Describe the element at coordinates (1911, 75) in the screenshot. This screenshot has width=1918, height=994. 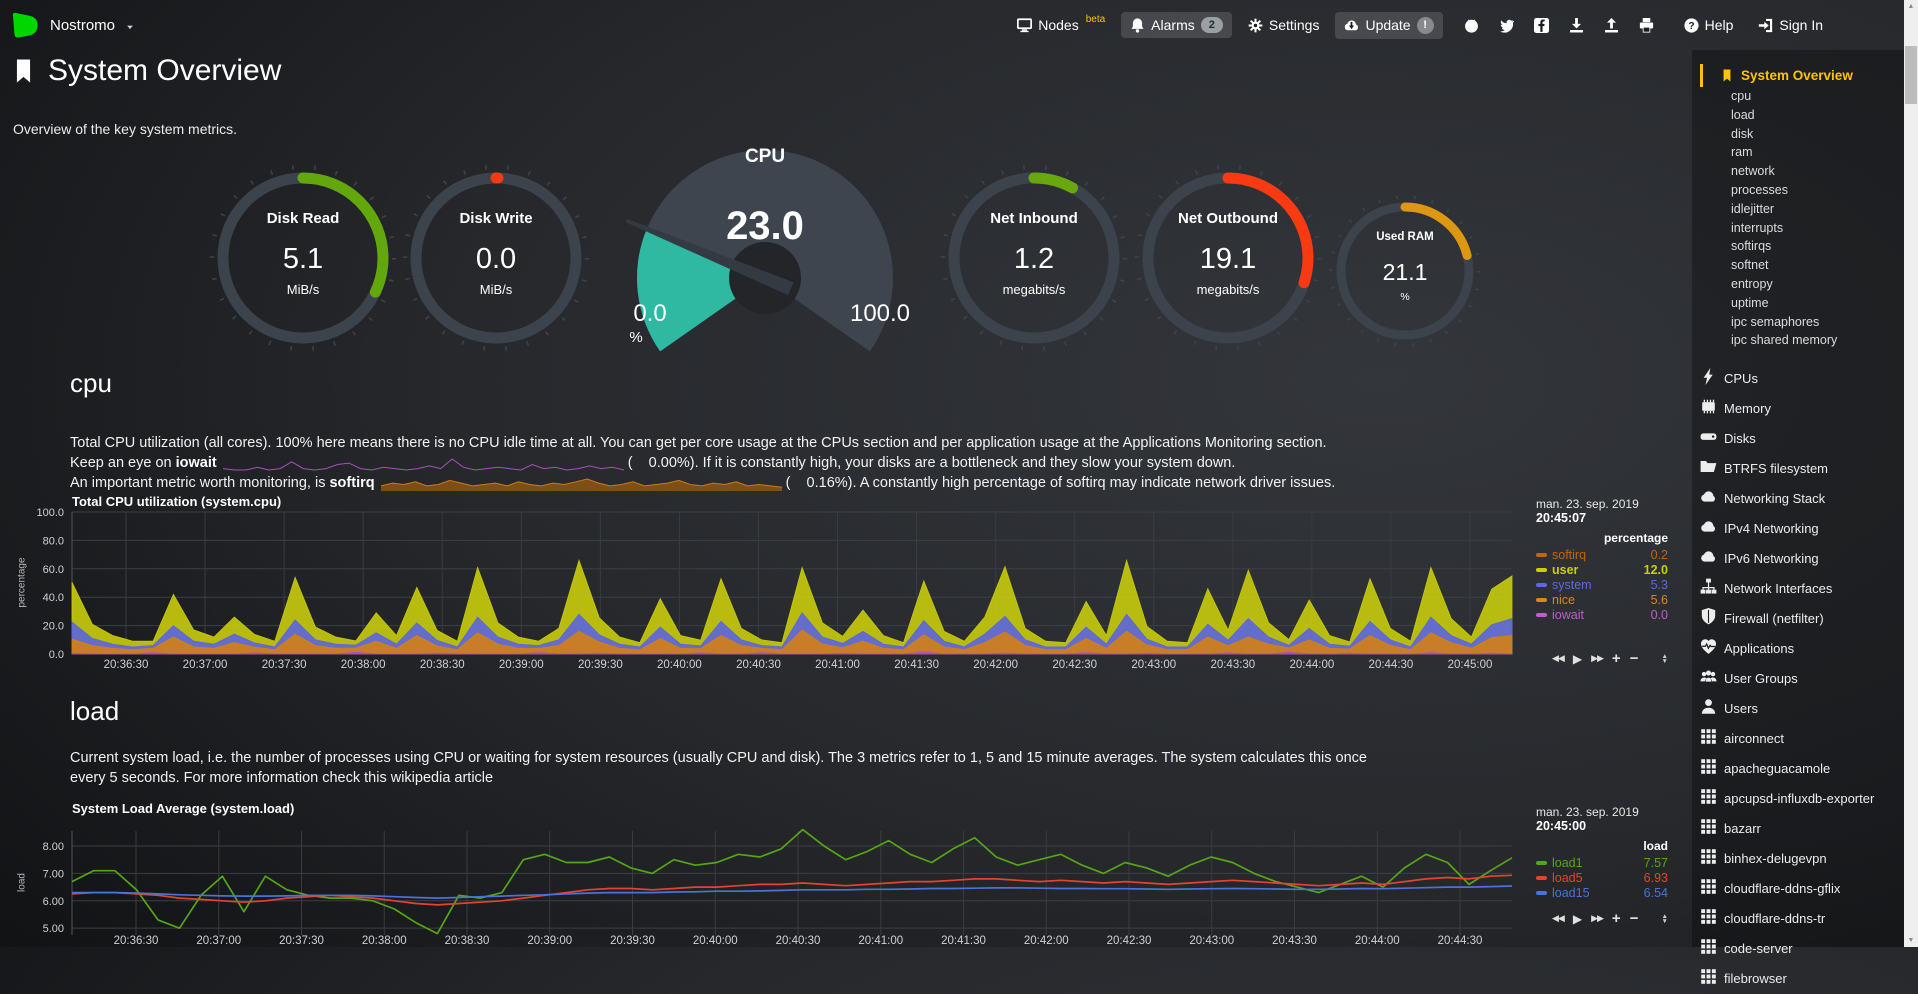
I see `scrollbar-thumb` at that location.